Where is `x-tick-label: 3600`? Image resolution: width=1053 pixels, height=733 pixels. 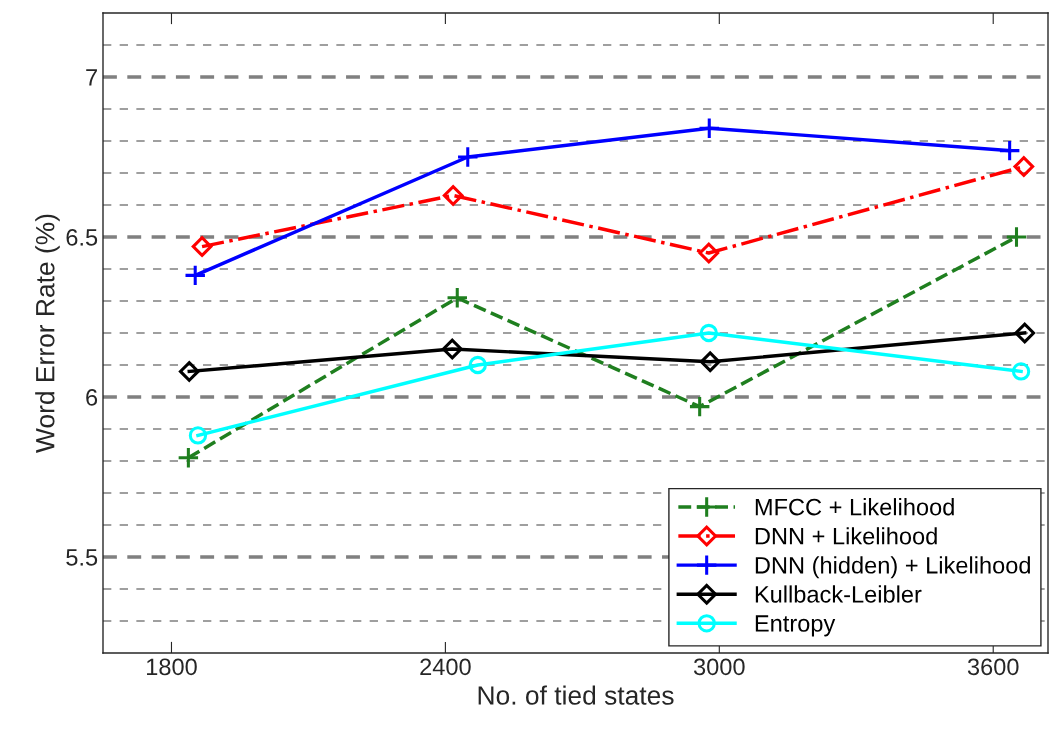 x-tick-label: 3600 is located at coordinates (993, 667).